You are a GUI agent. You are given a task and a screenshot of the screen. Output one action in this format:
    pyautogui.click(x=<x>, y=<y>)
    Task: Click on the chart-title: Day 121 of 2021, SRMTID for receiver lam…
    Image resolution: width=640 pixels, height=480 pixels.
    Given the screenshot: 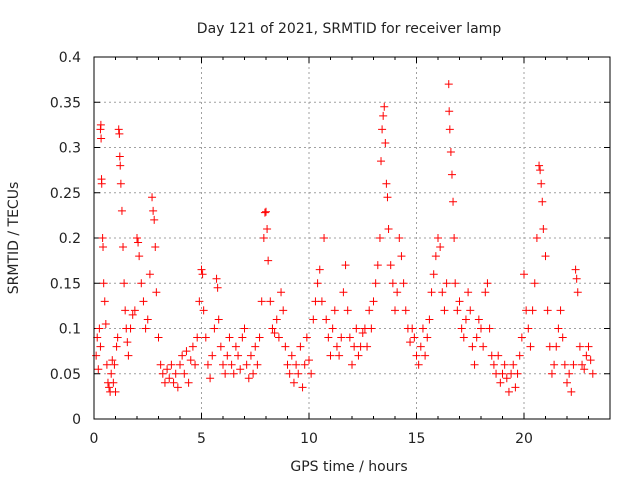 What is the action you would take?
    pyautogui.click(x=349, y=29)
    